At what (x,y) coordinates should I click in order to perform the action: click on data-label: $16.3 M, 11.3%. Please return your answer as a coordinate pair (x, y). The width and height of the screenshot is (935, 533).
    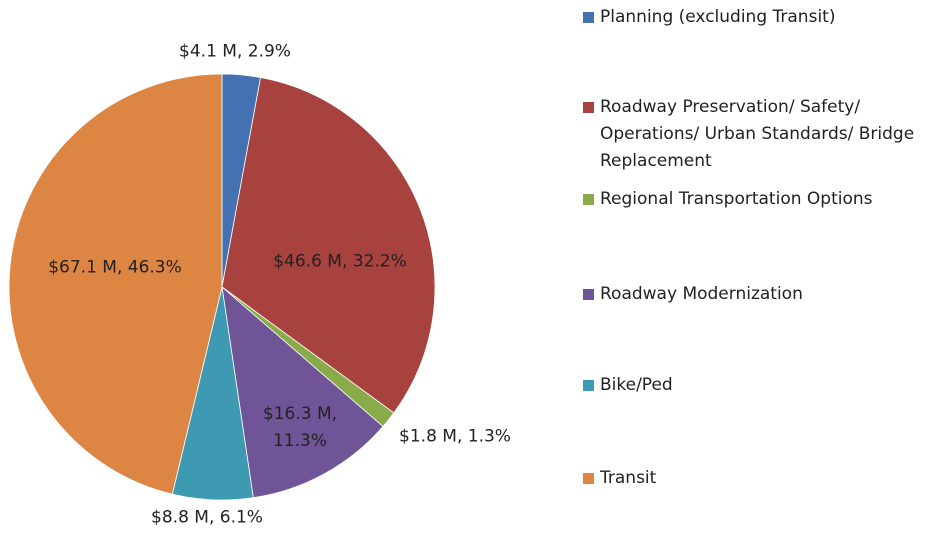
    Looking at the image, I should click on (300, 427).